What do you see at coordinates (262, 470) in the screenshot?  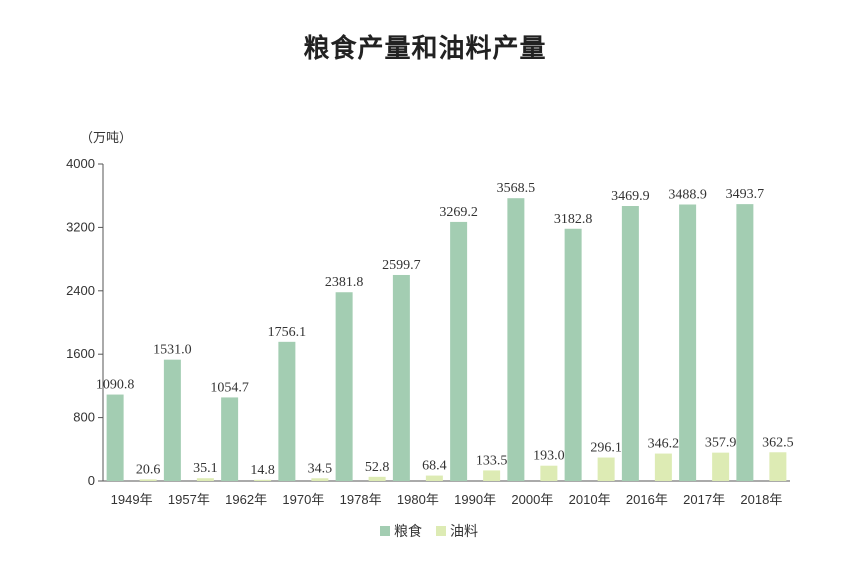 I see `data-label-oil: 14.8` at bounding box center [262, 470].